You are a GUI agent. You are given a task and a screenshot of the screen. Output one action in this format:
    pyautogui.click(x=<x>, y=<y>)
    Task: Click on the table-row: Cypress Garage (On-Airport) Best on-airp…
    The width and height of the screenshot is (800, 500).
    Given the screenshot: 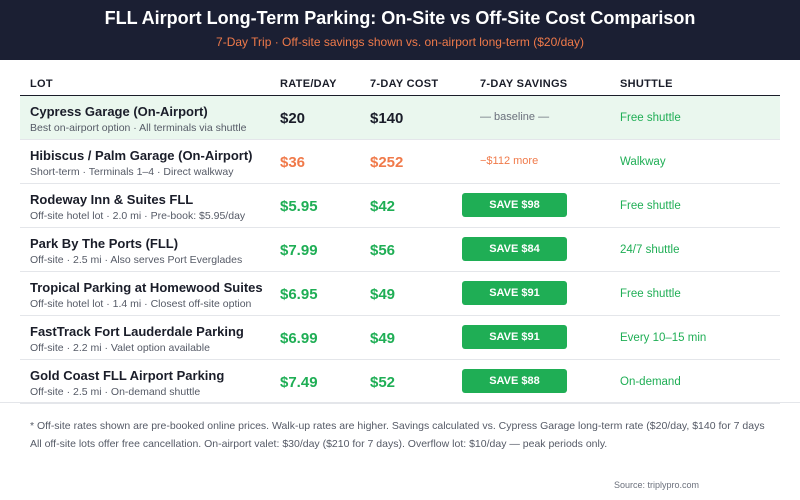 What is the action you would take?
    pyautogui.click(x=400, y=118)
    